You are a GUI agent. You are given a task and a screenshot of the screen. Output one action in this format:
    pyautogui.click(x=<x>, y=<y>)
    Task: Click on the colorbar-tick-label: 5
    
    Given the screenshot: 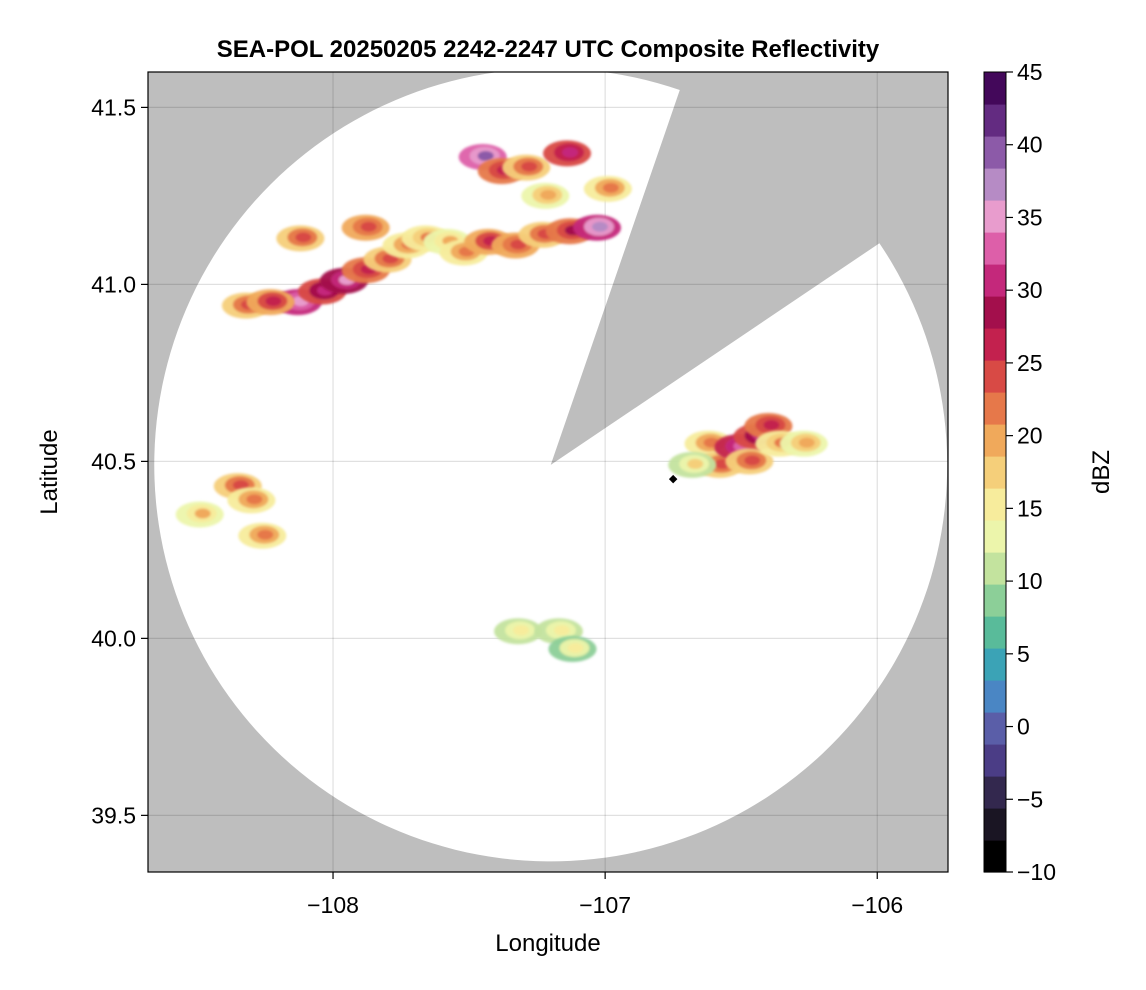 What is the action you would take?
    pyautogui.click(x=1023, y=654)
    